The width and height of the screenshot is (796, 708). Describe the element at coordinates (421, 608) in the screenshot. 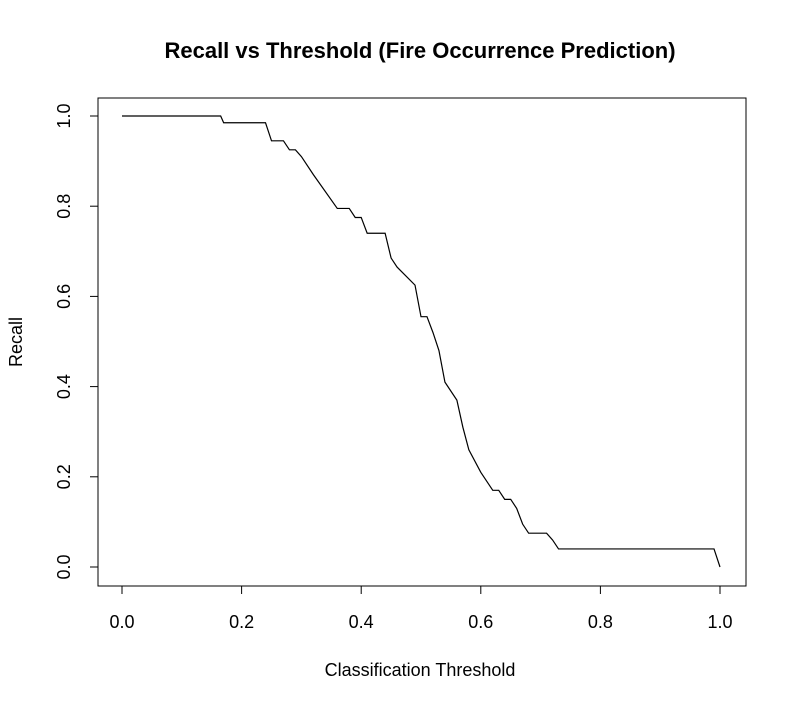

I see `x-axis: 0.0 0.2 0.4 0.6 0.8 1.0` at that location.